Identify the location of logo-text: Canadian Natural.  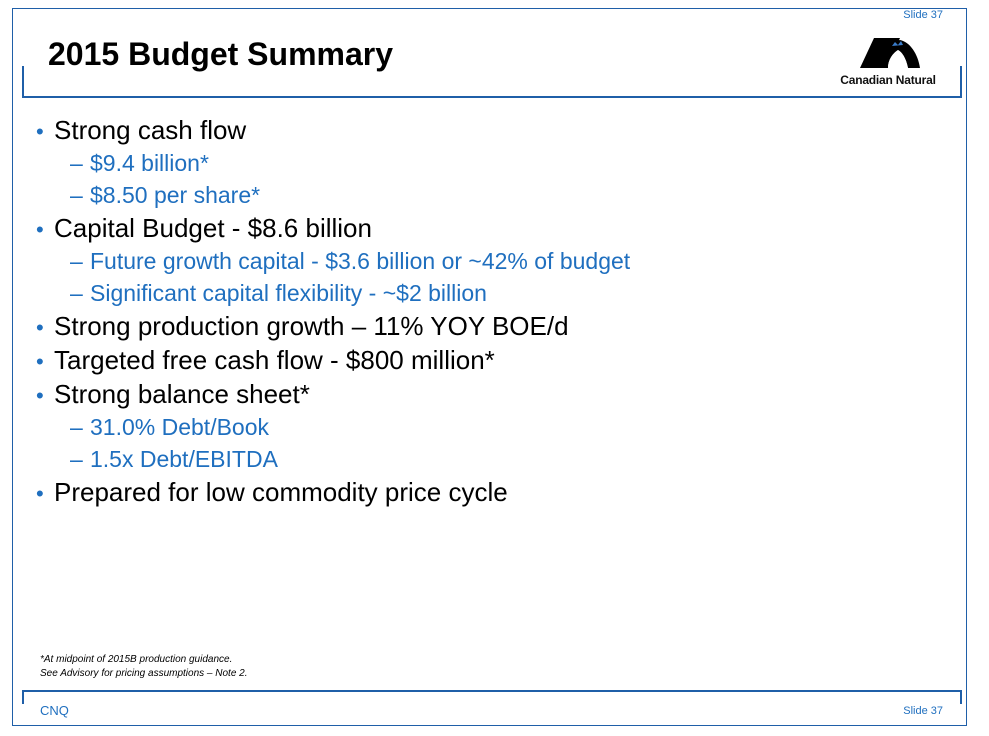
(888, 80).